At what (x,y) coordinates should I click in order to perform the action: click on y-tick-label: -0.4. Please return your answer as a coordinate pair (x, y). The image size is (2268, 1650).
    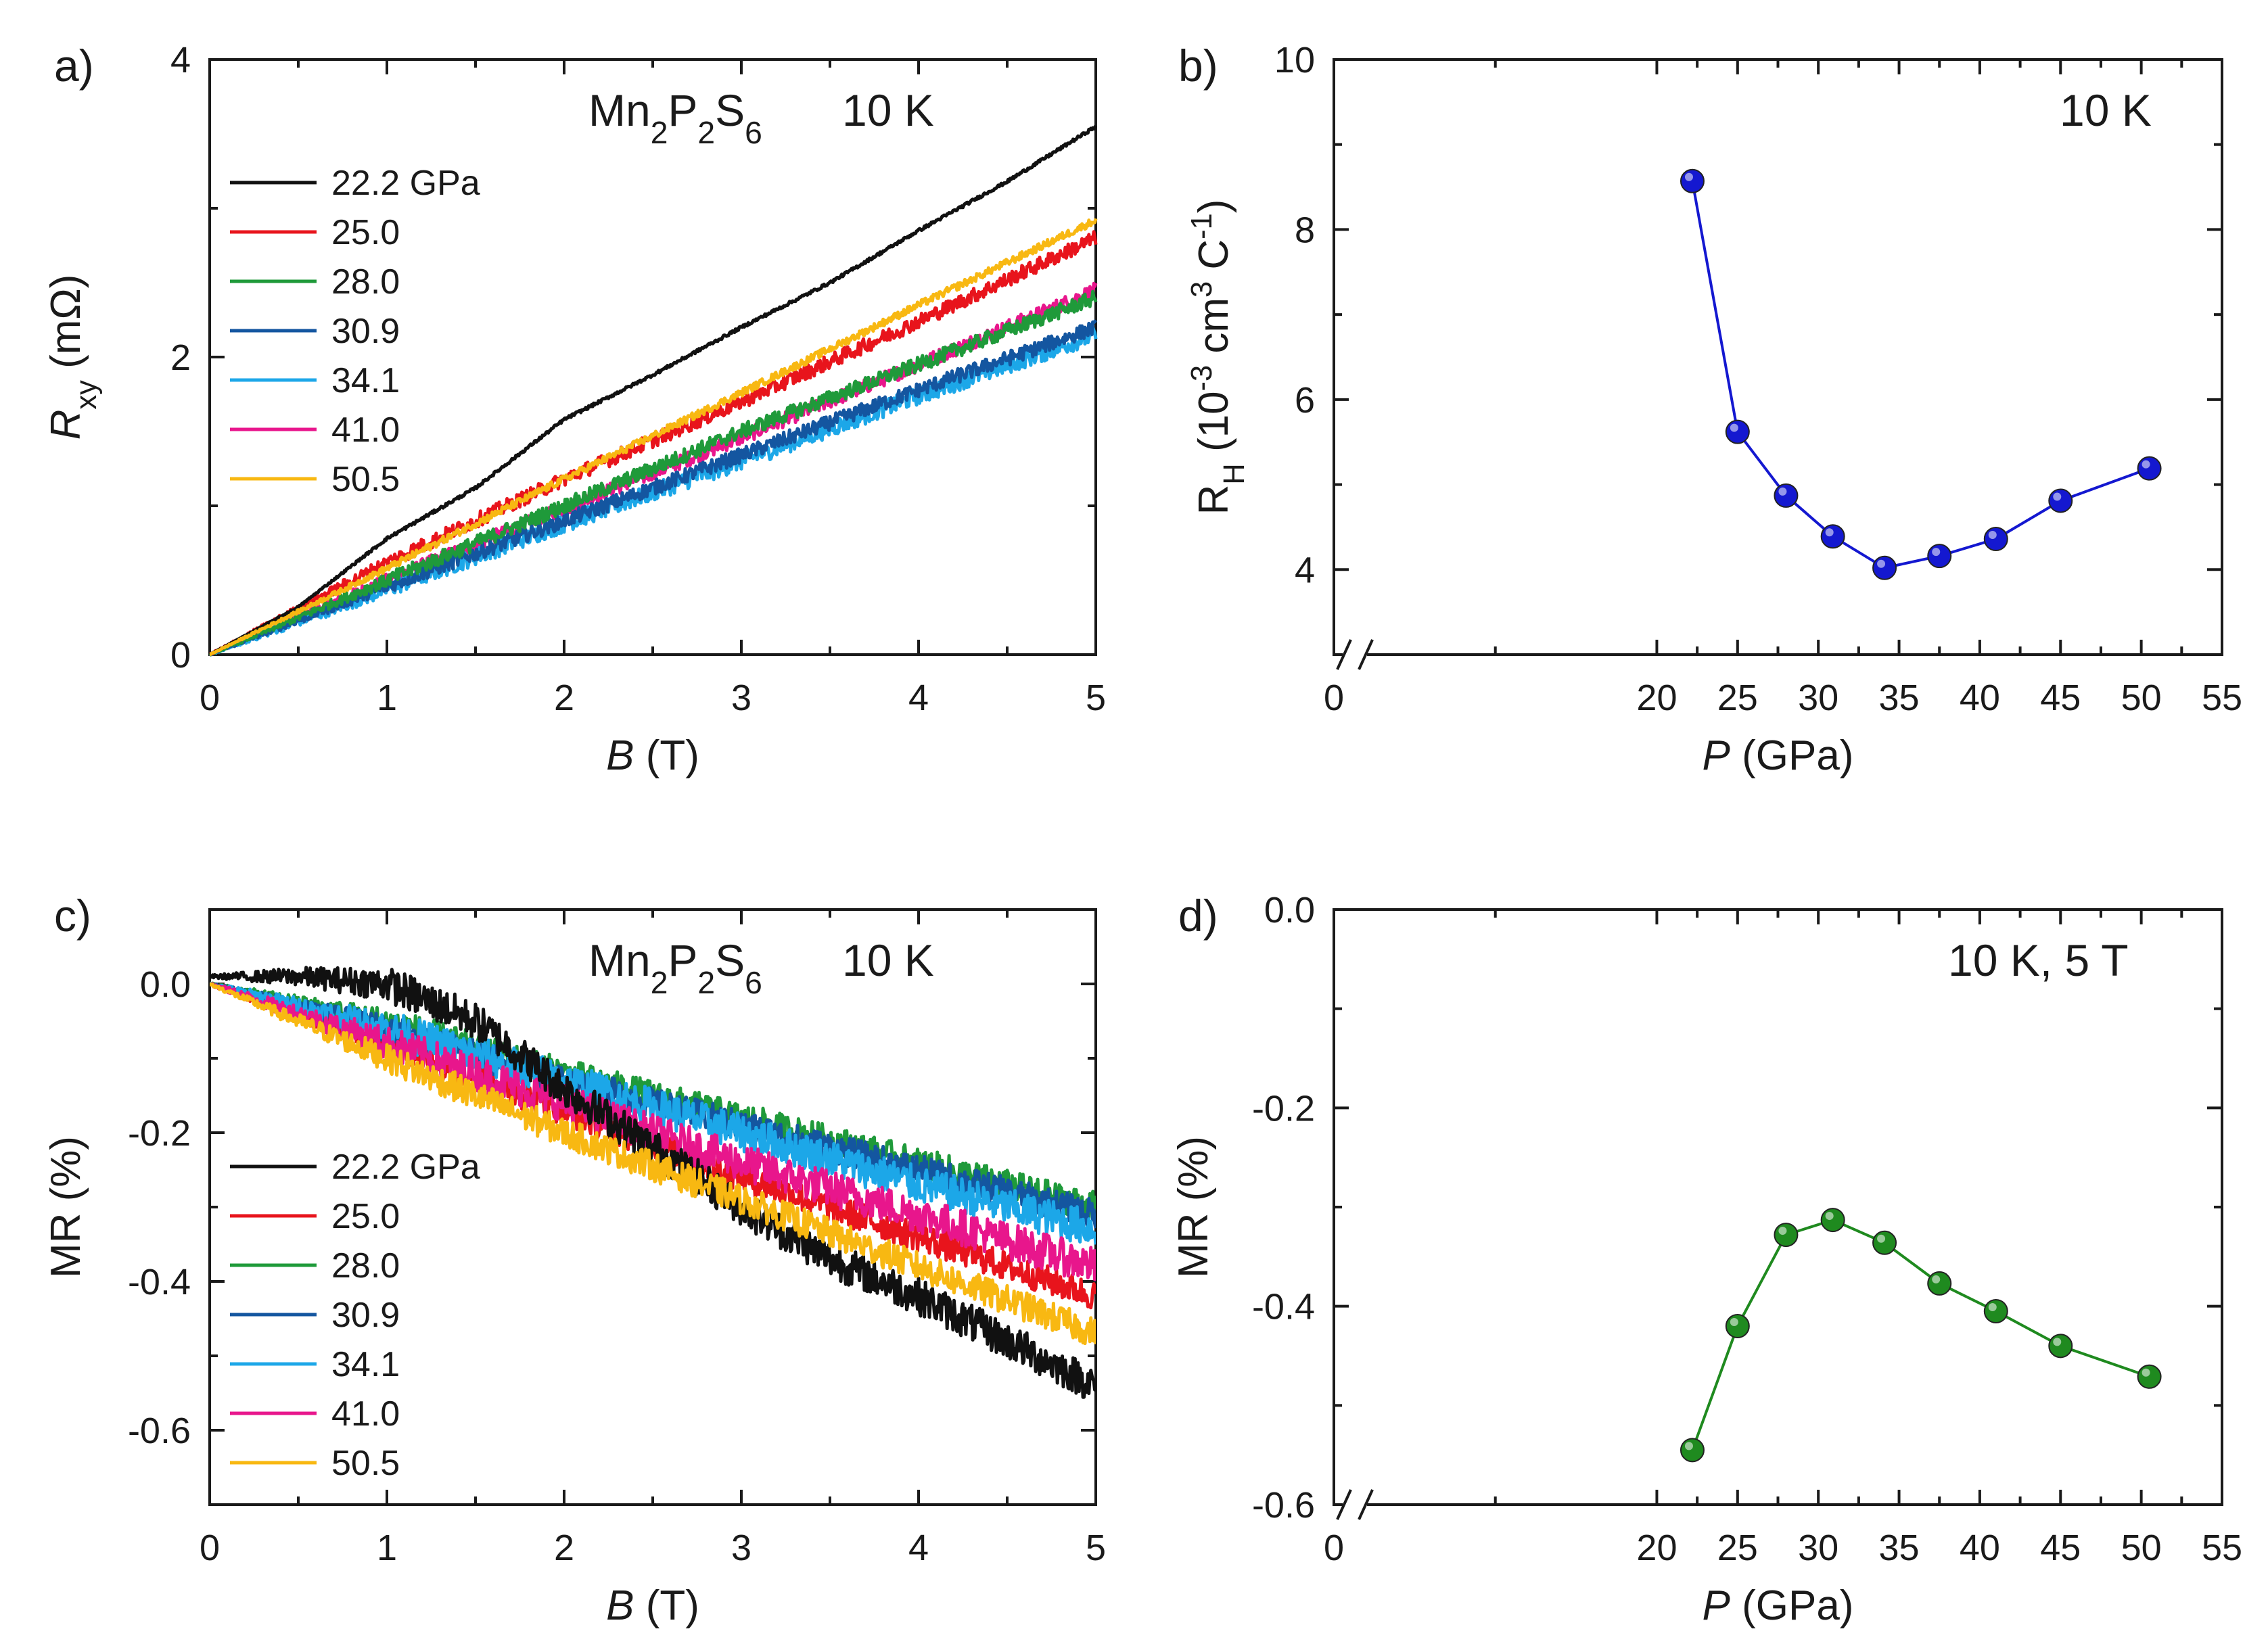
    Looking at the image, I should click on (159, 1282).